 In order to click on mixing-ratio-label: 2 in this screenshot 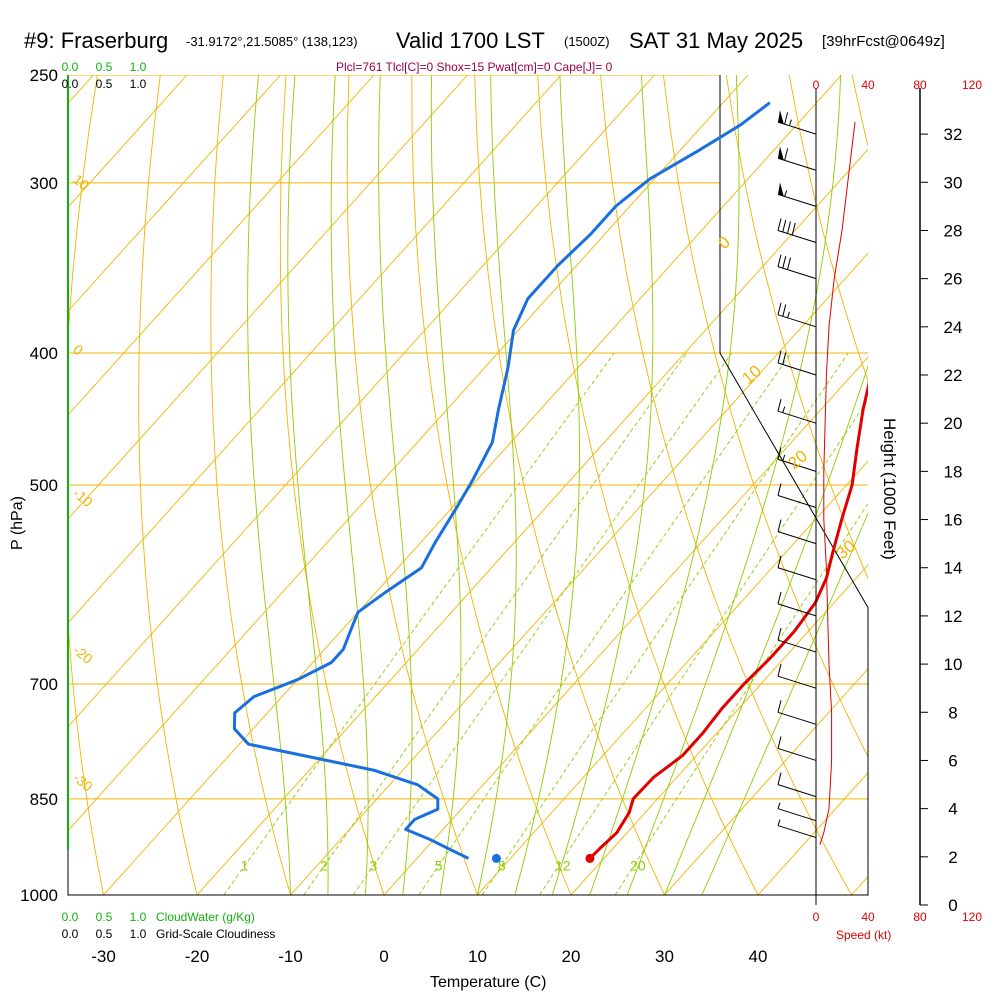, I will do `click(324, 866)`.